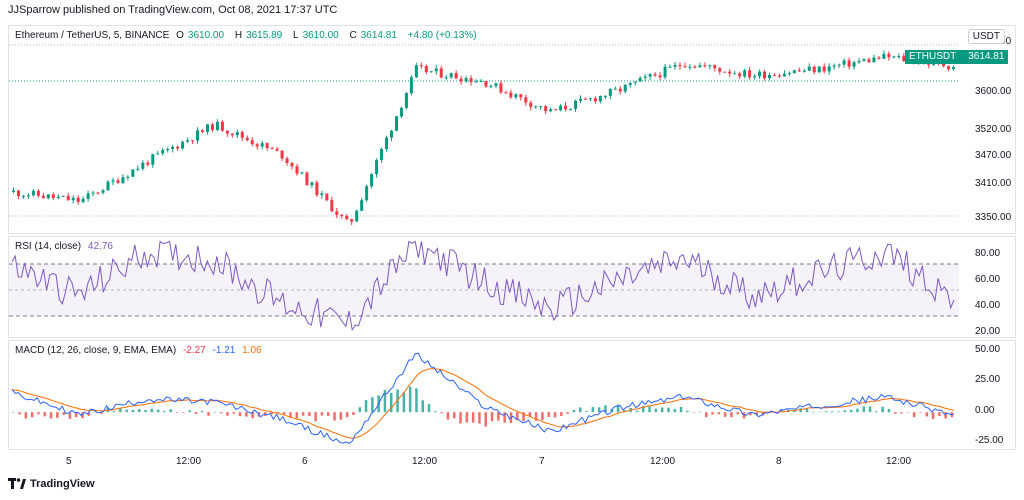 Image resolution: width=1024 pixels, height=500 pixels. What do you see at coordinates (48, 246) in the screenshot?
I see `rsi-label: RSI (14, close)` at bounding box center [48, 246].